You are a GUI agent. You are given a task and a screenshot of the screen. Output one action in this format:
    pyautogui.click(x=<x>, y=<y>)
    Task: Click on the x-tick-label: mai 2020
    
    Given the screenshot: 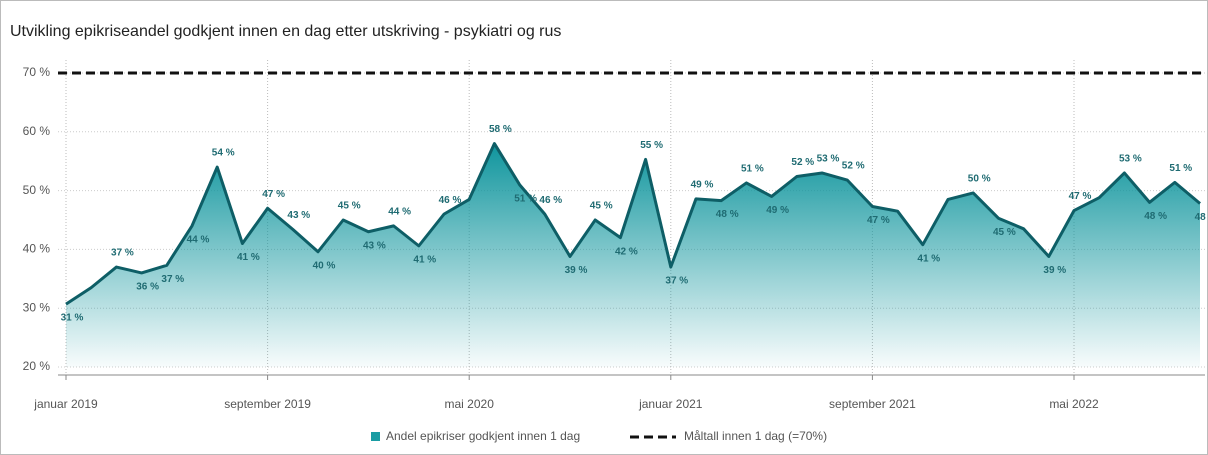 What is the action you would take?
    pyautogui.click(x=470, y=404)
    